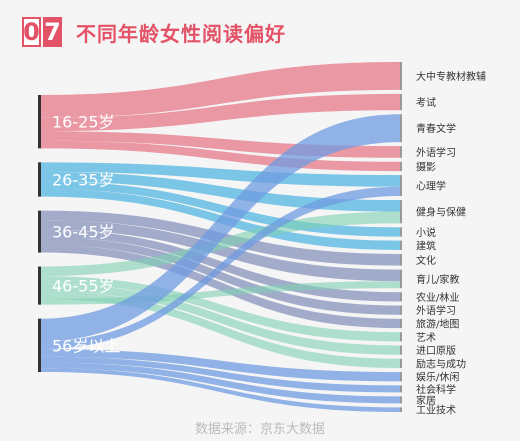  I want to click on source-label: 26-35岁, so click(83, 179).